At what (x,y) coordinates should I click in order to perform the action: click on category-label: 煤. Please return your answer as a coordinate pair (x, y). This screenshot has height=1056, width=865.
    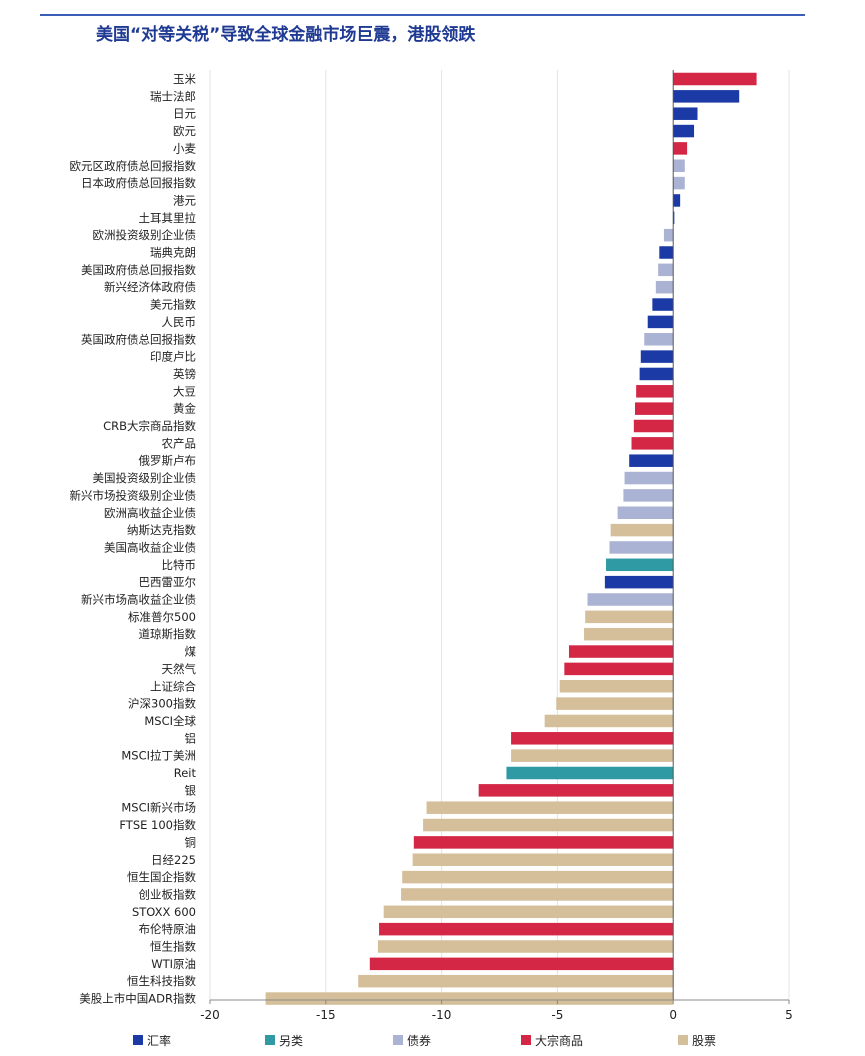
    Looking at the image, I should click on (191, 652).